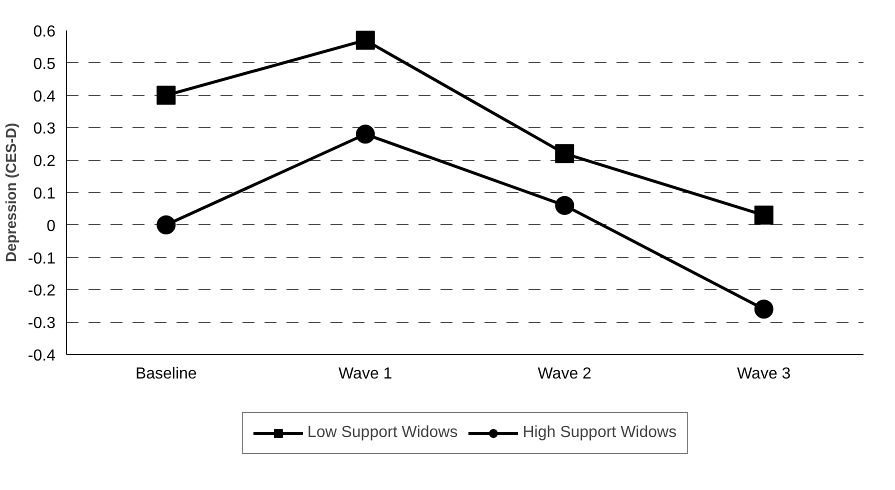 This screenshot has height=490, width=895. What do you see at coordinates (44, 64) in the screenshot?
I see `y-tick-label: 0.5` at bounding box center [44, 64].